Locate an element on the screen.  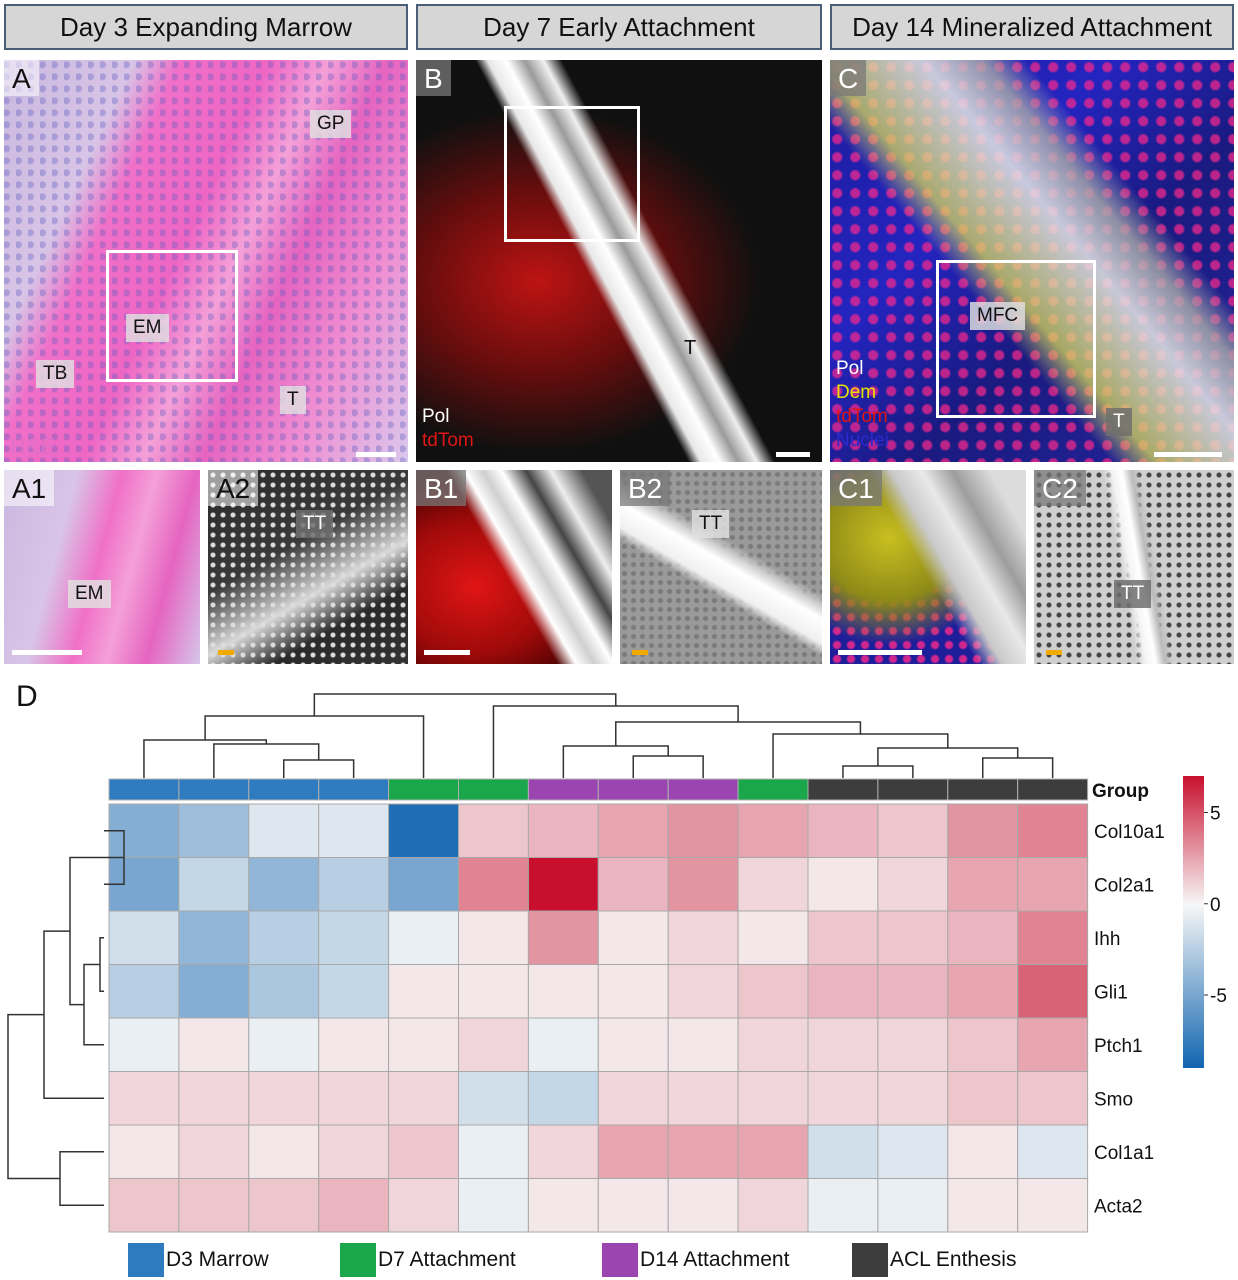
panel-c-image: C MFC T Pol Dem tdTom Nuclei is located at coordinates (1032, 261).